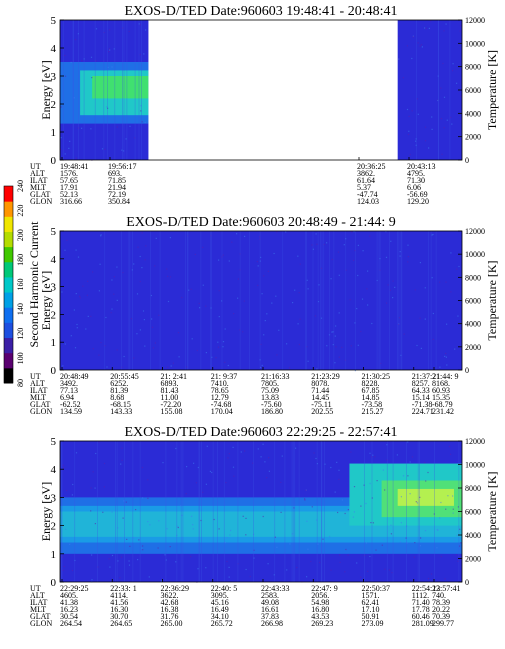  What do you see at coordinates (54, 527) in the screenshot?
I see `y-tick-label: 2` at bounding box center [54, 527].